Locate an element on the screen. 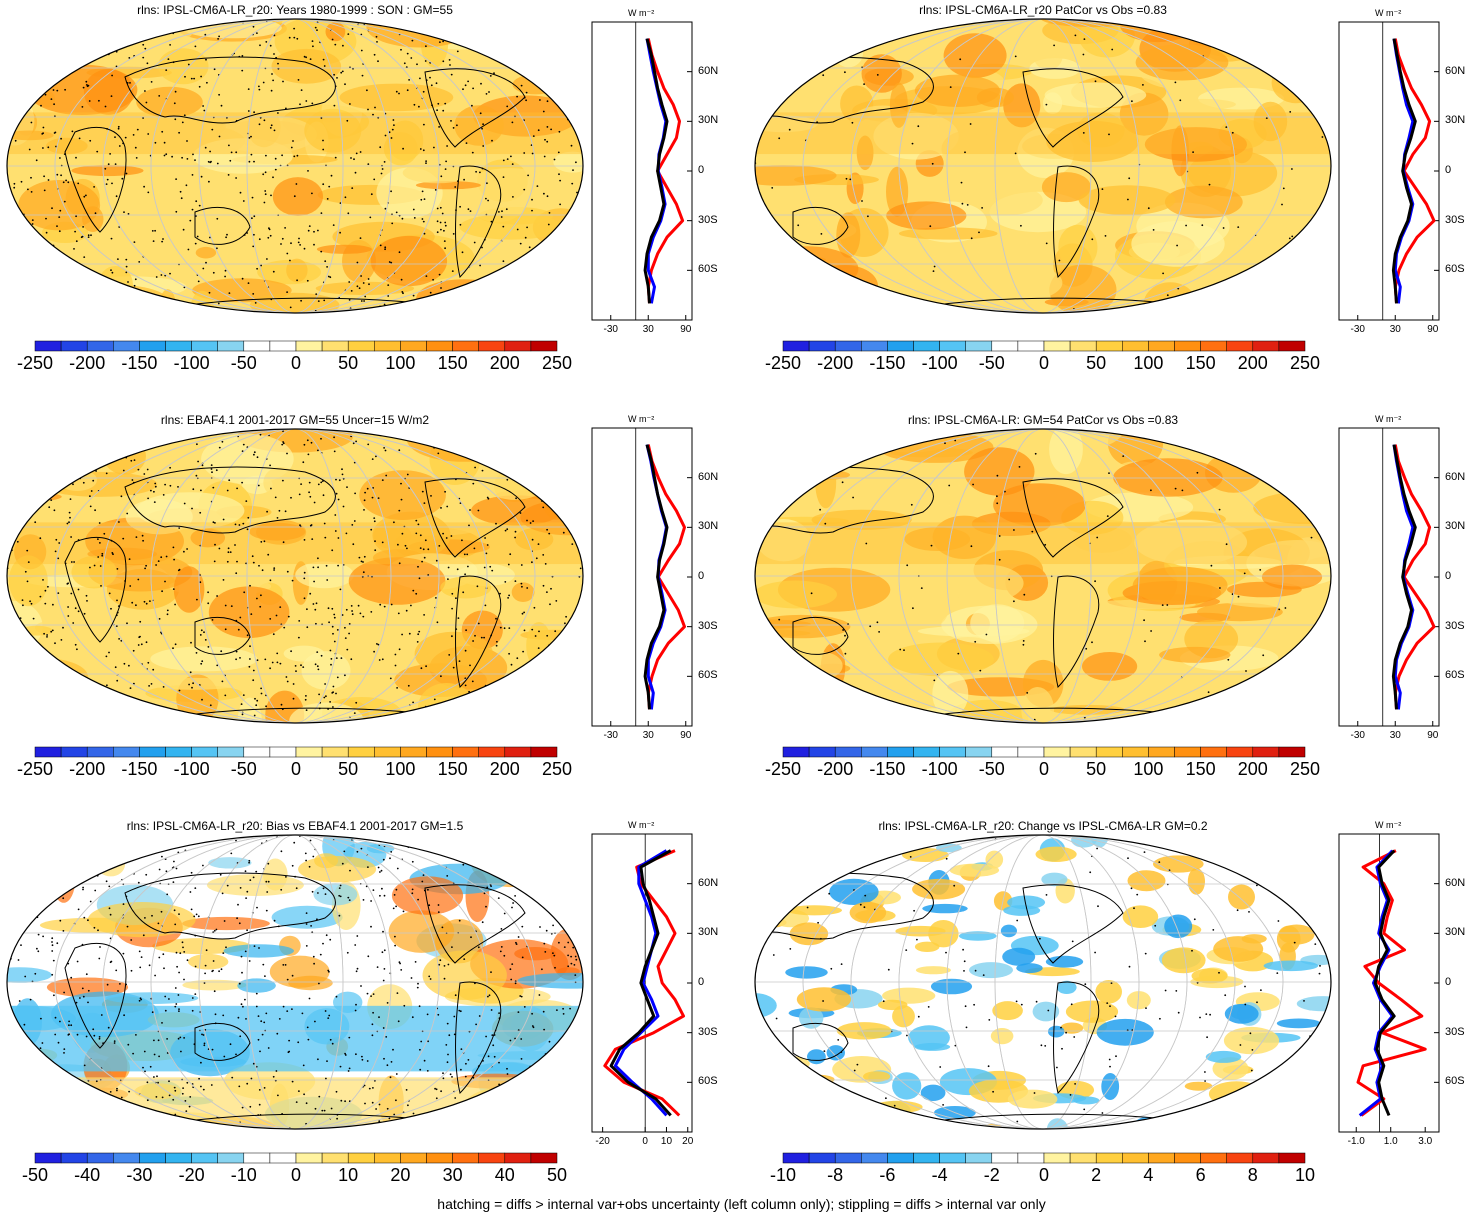 The image size is (1483, 1215). colorbar-tick-label: 20 is located at coordinates (400, 1175).